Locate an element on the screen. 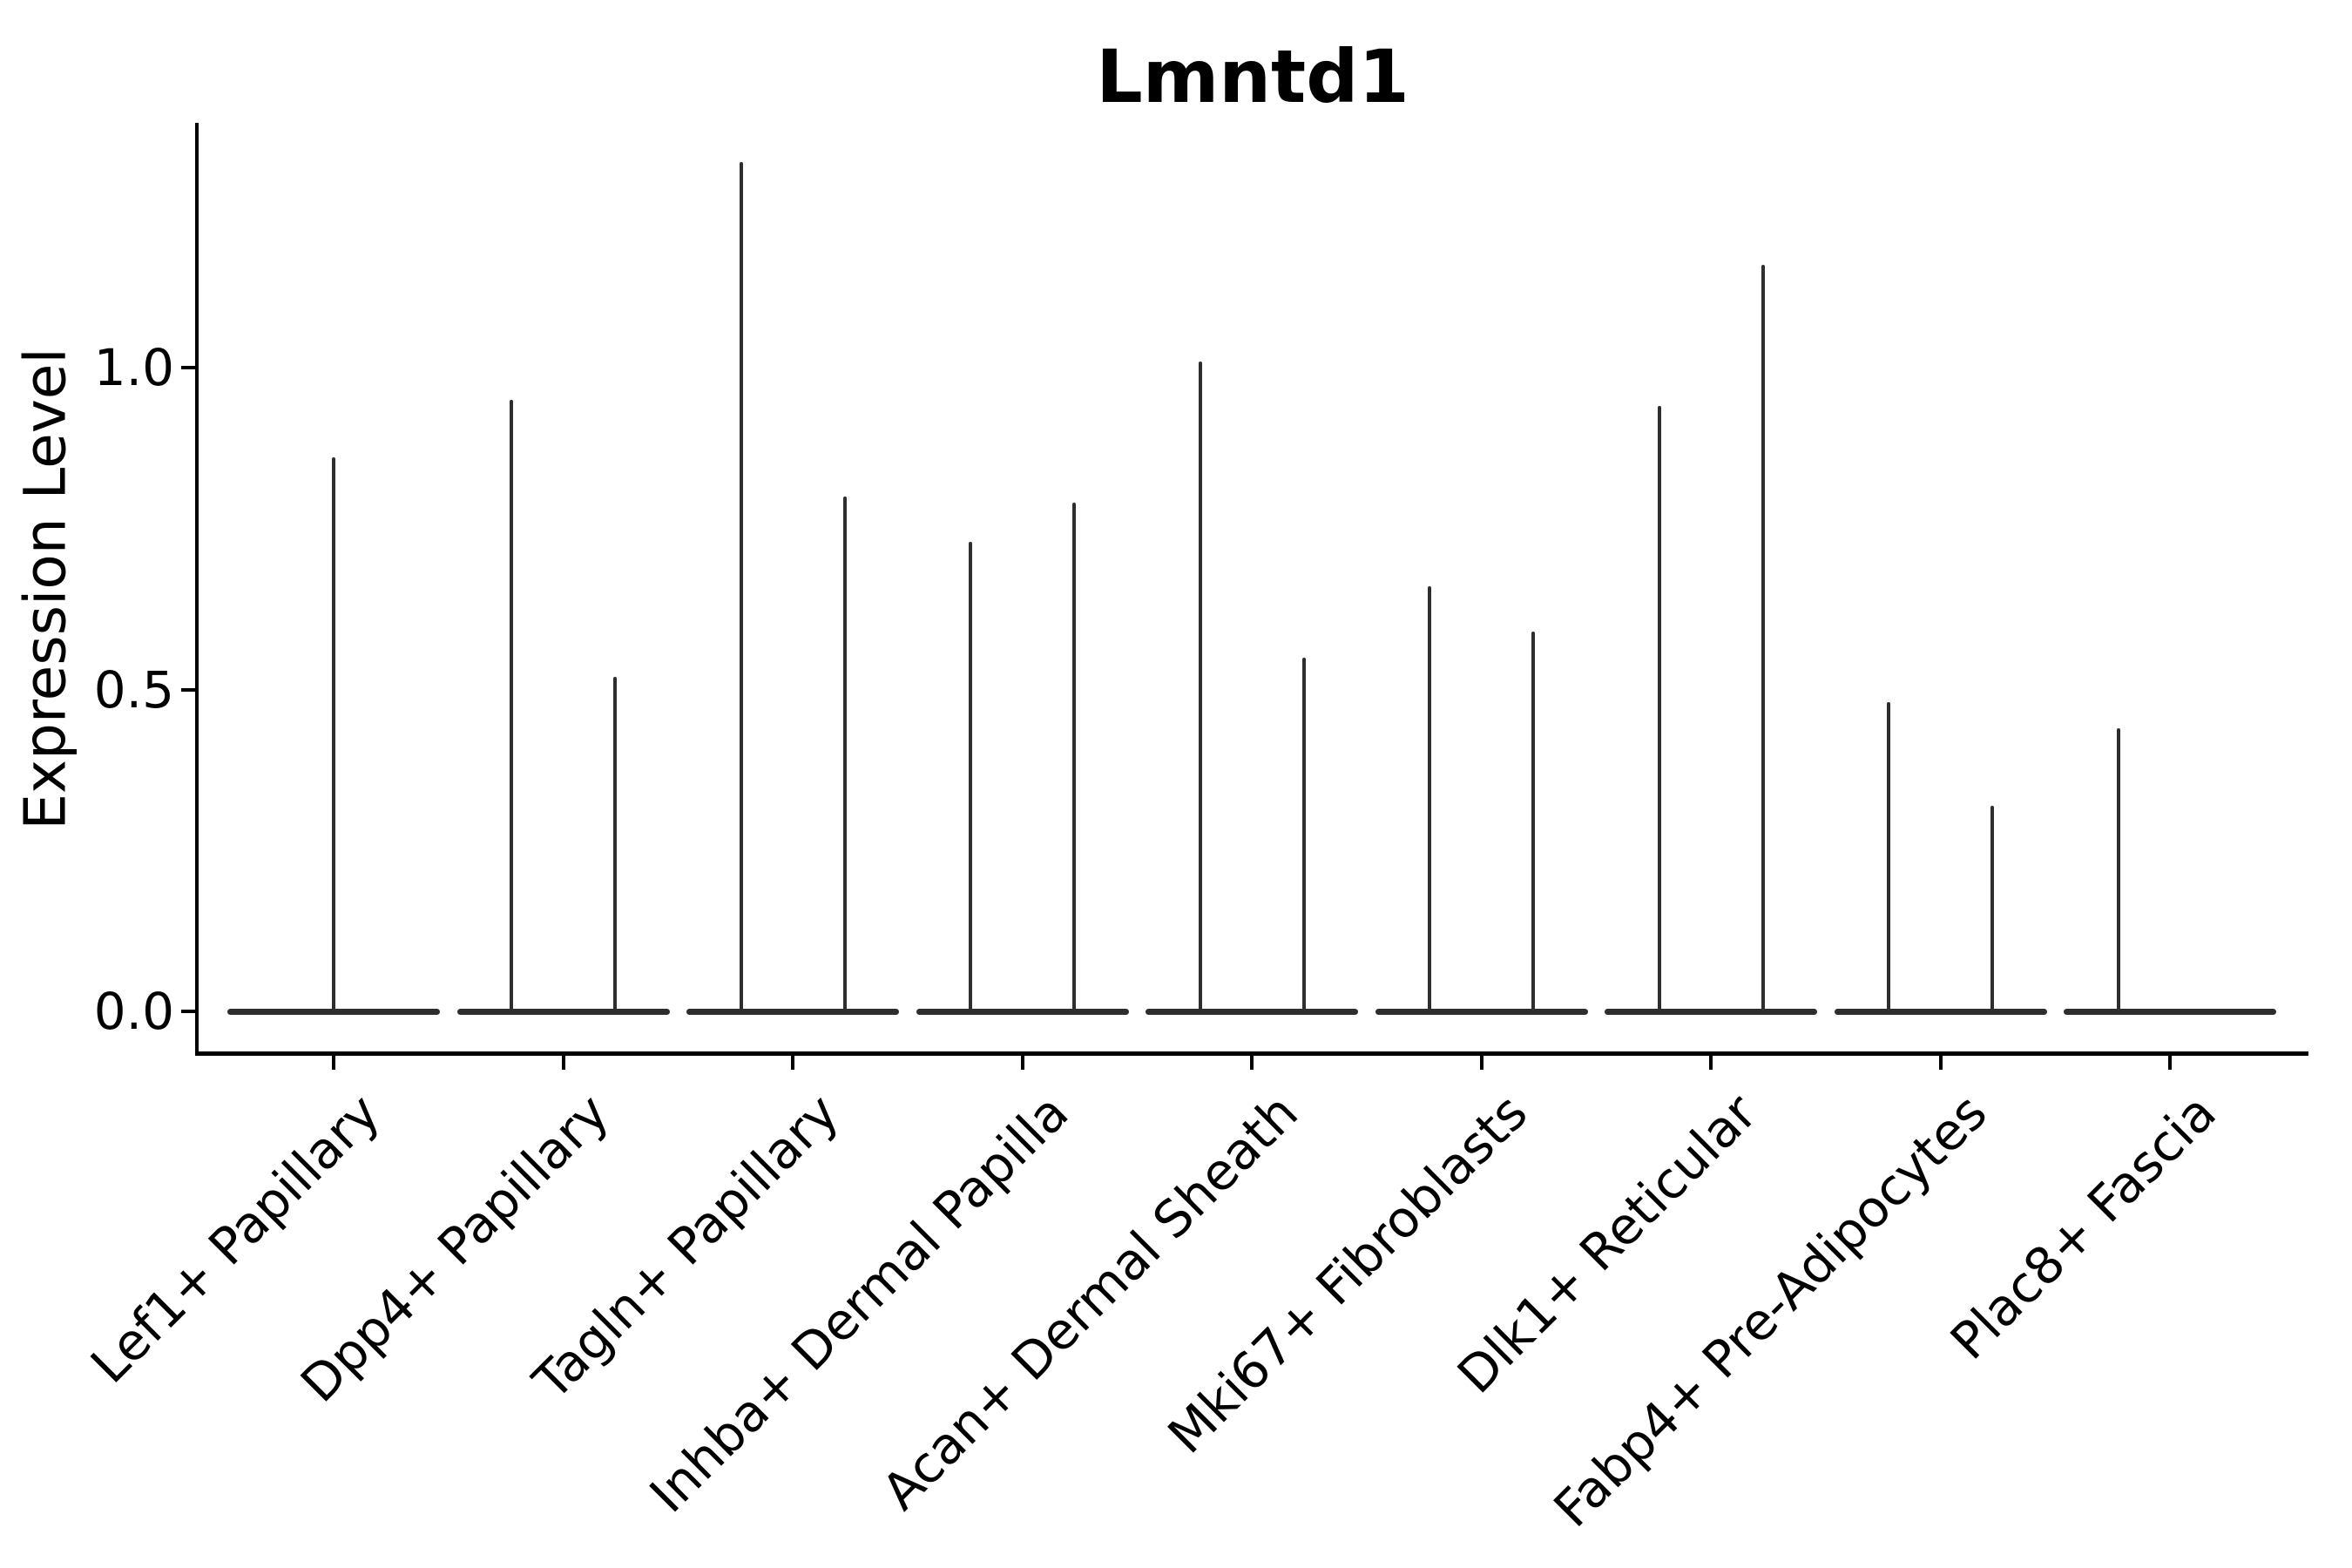  y-axis-spine is located at coordinates (197, 589).